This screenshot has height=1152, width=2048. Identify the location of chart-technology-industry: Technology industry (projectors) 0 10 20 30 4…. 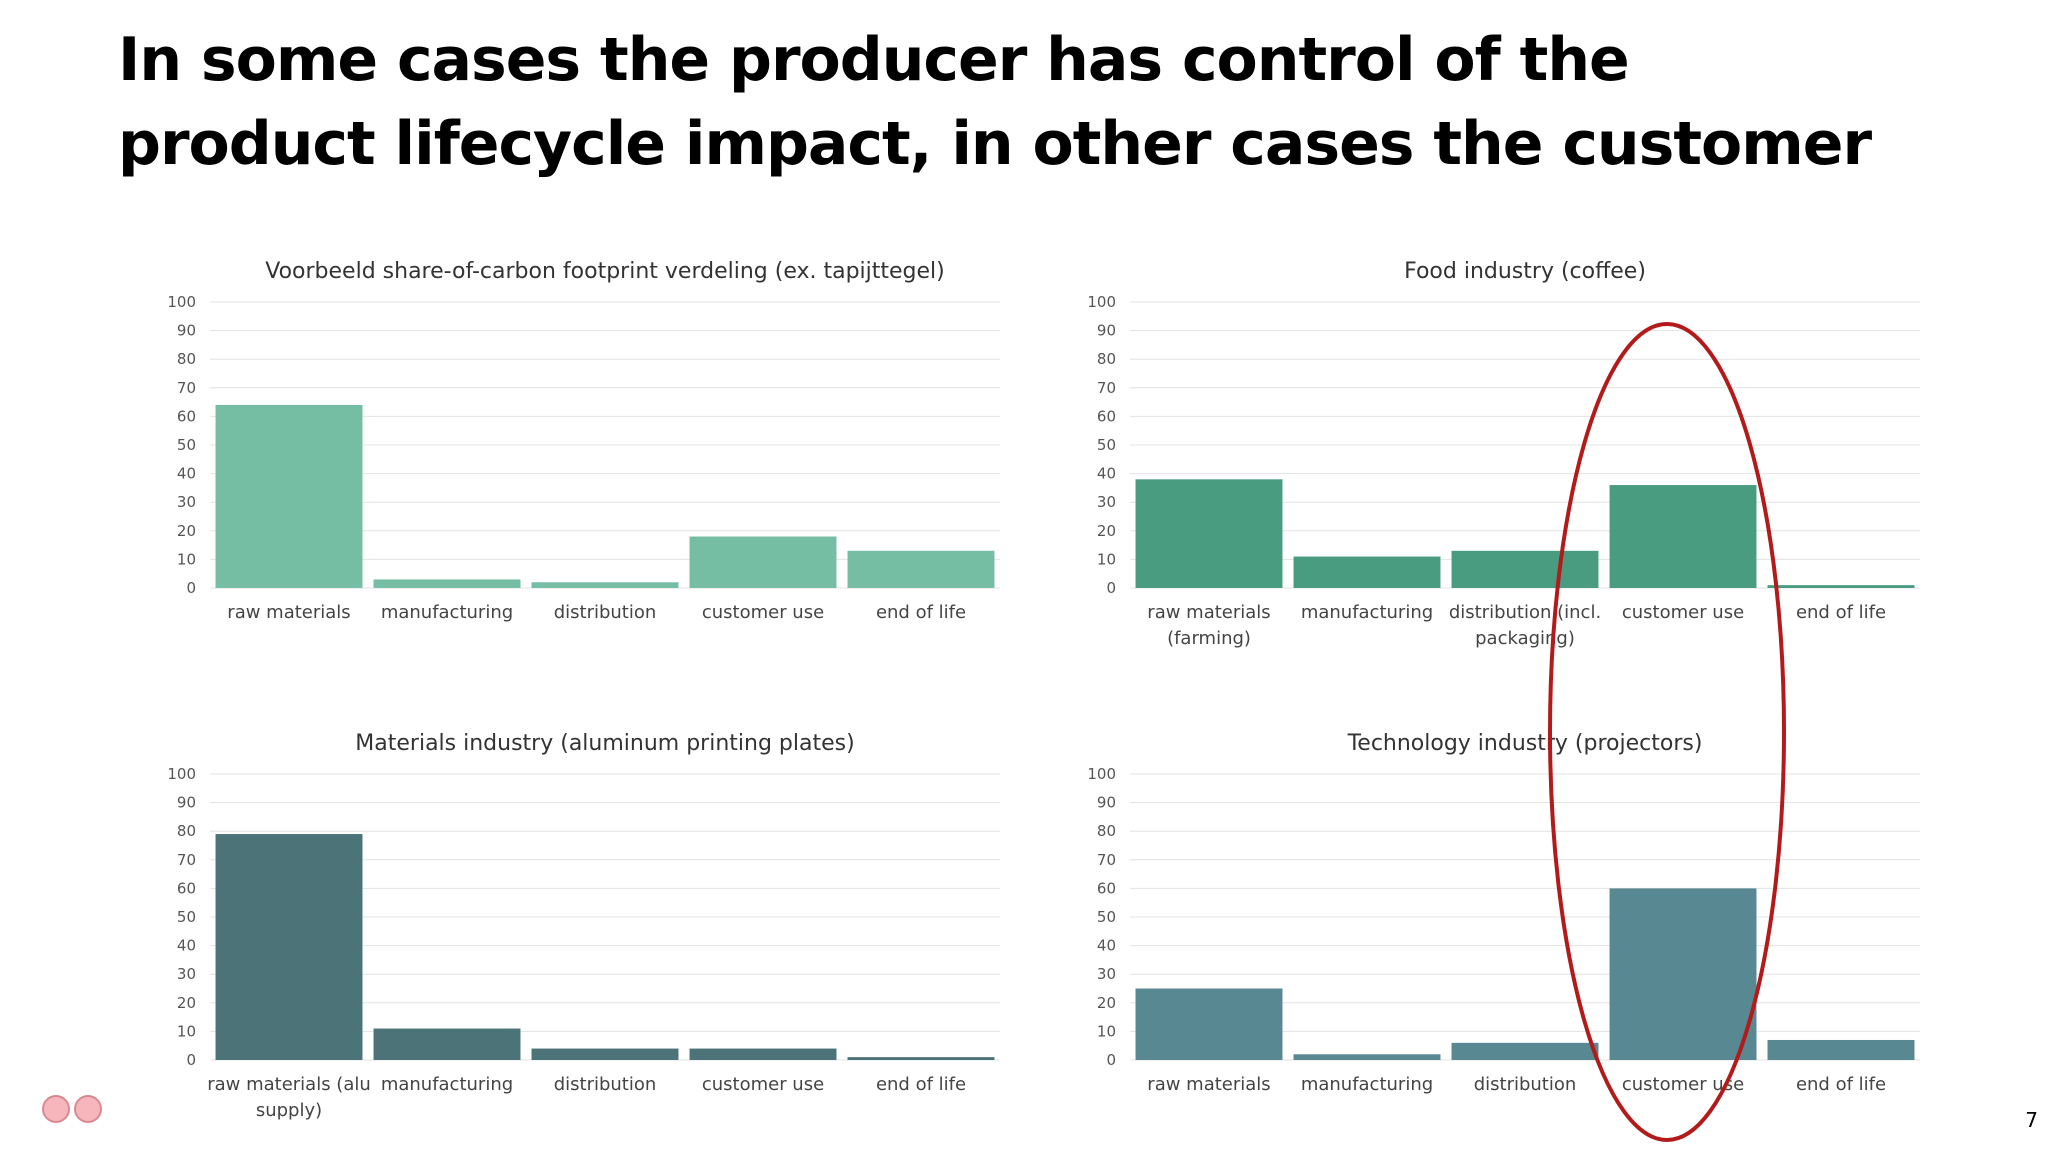
(1503, 913).